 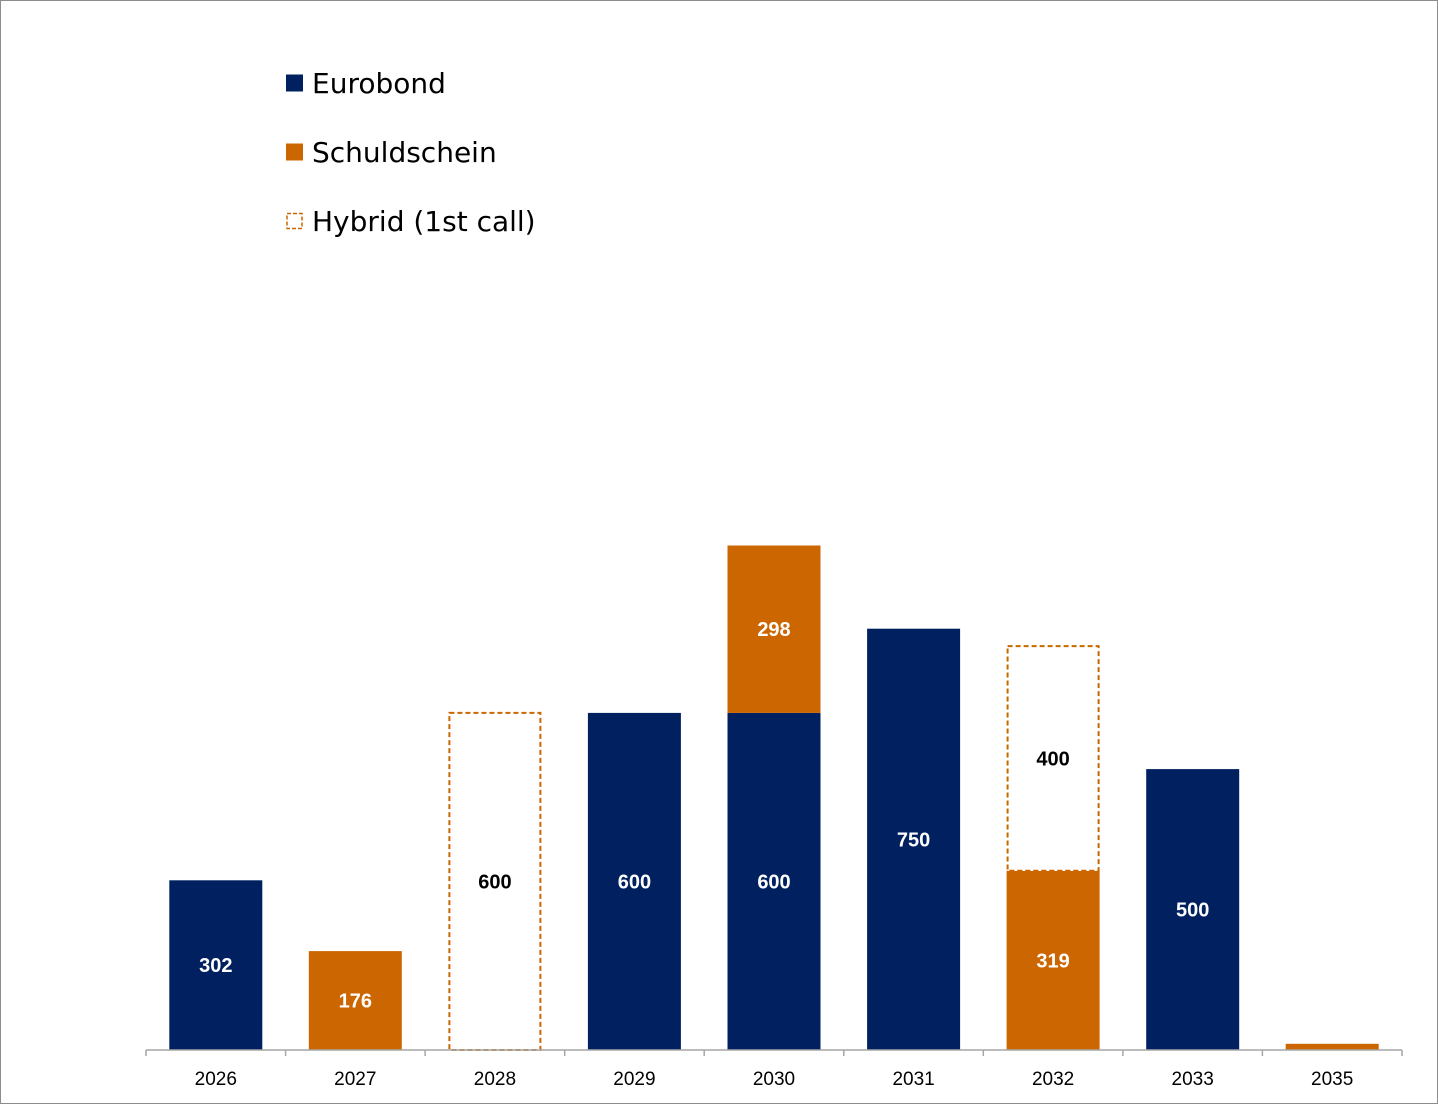 I want to click on bar-hybrid-1st-call-2032, so click(x=1053, y=758).